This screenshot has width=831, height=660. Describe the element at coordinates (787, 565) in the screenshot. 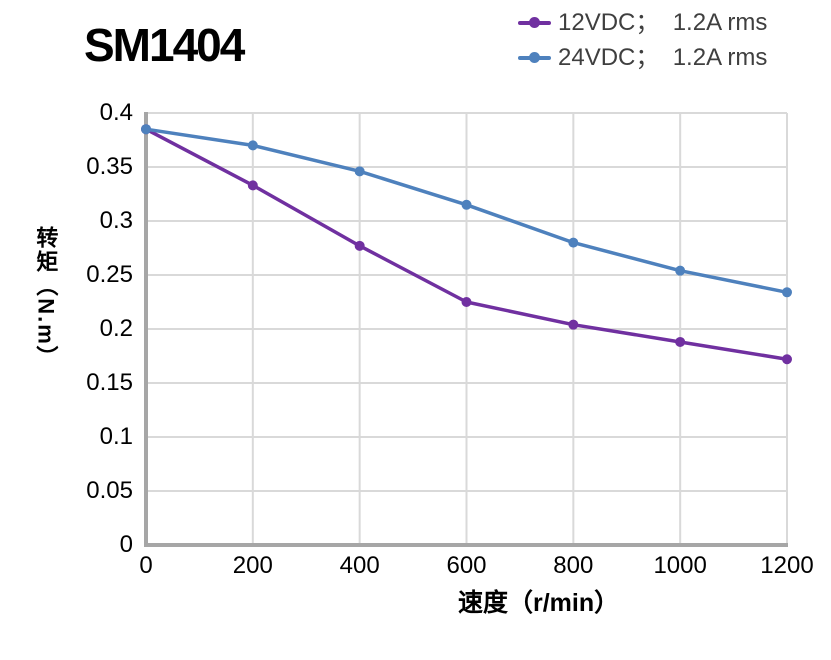

I see `x-tick-label: 1200` at that location.